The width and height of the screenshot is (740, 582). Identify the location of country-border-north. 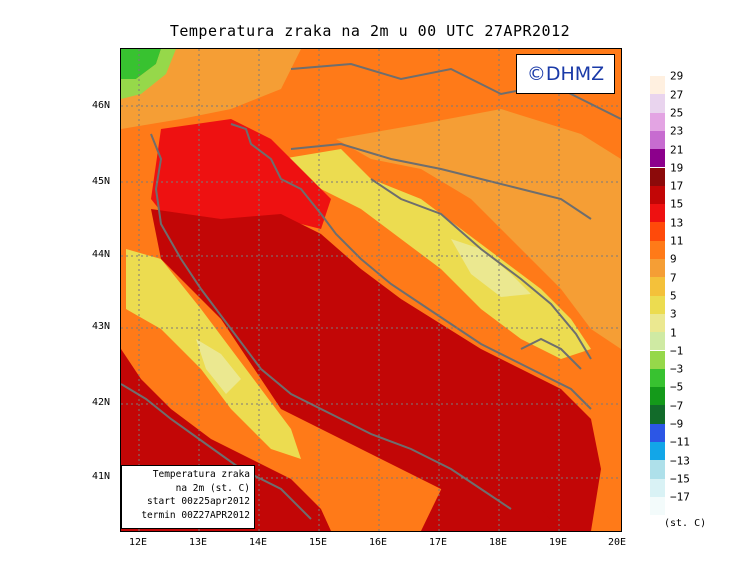
(455, 91).